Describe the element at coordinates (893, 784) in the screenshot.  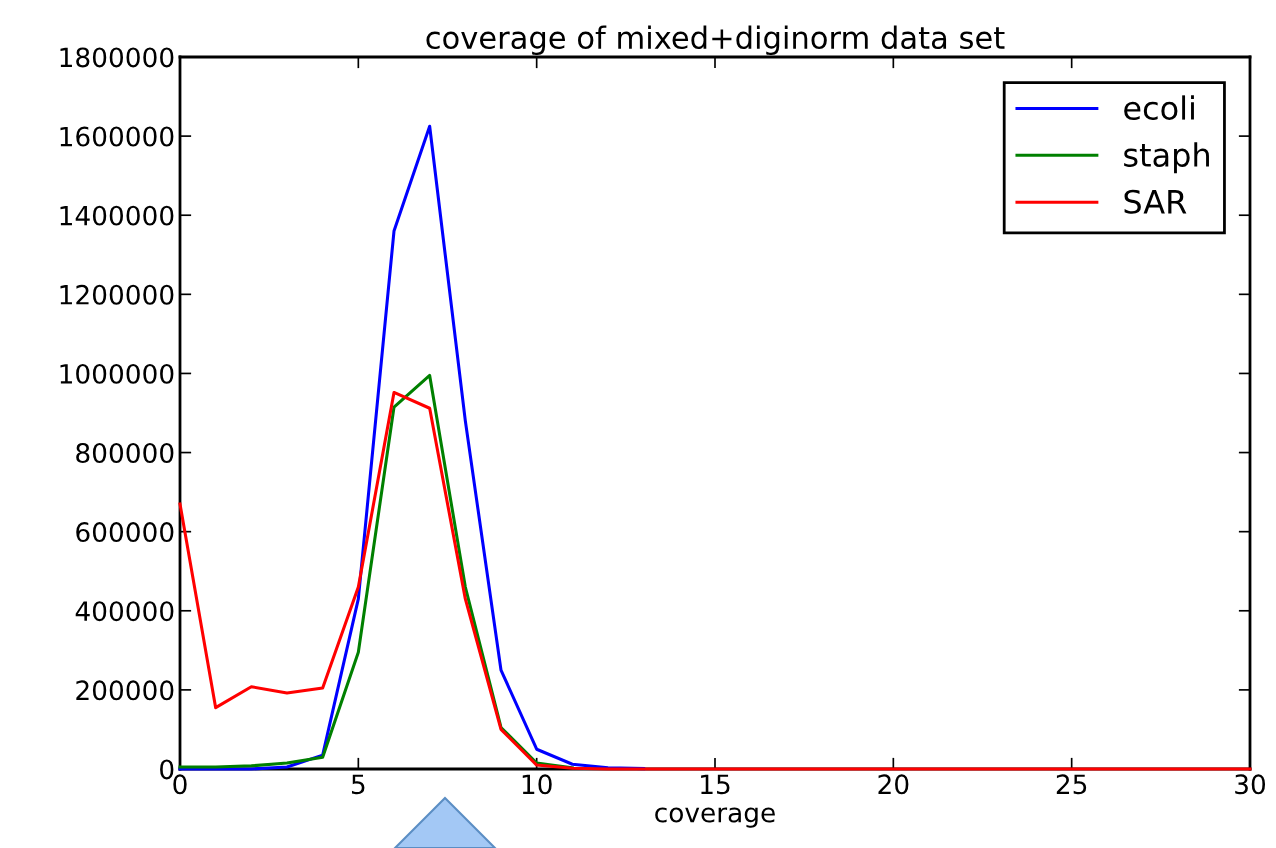
I see `x-tick-label: 20` at that location.